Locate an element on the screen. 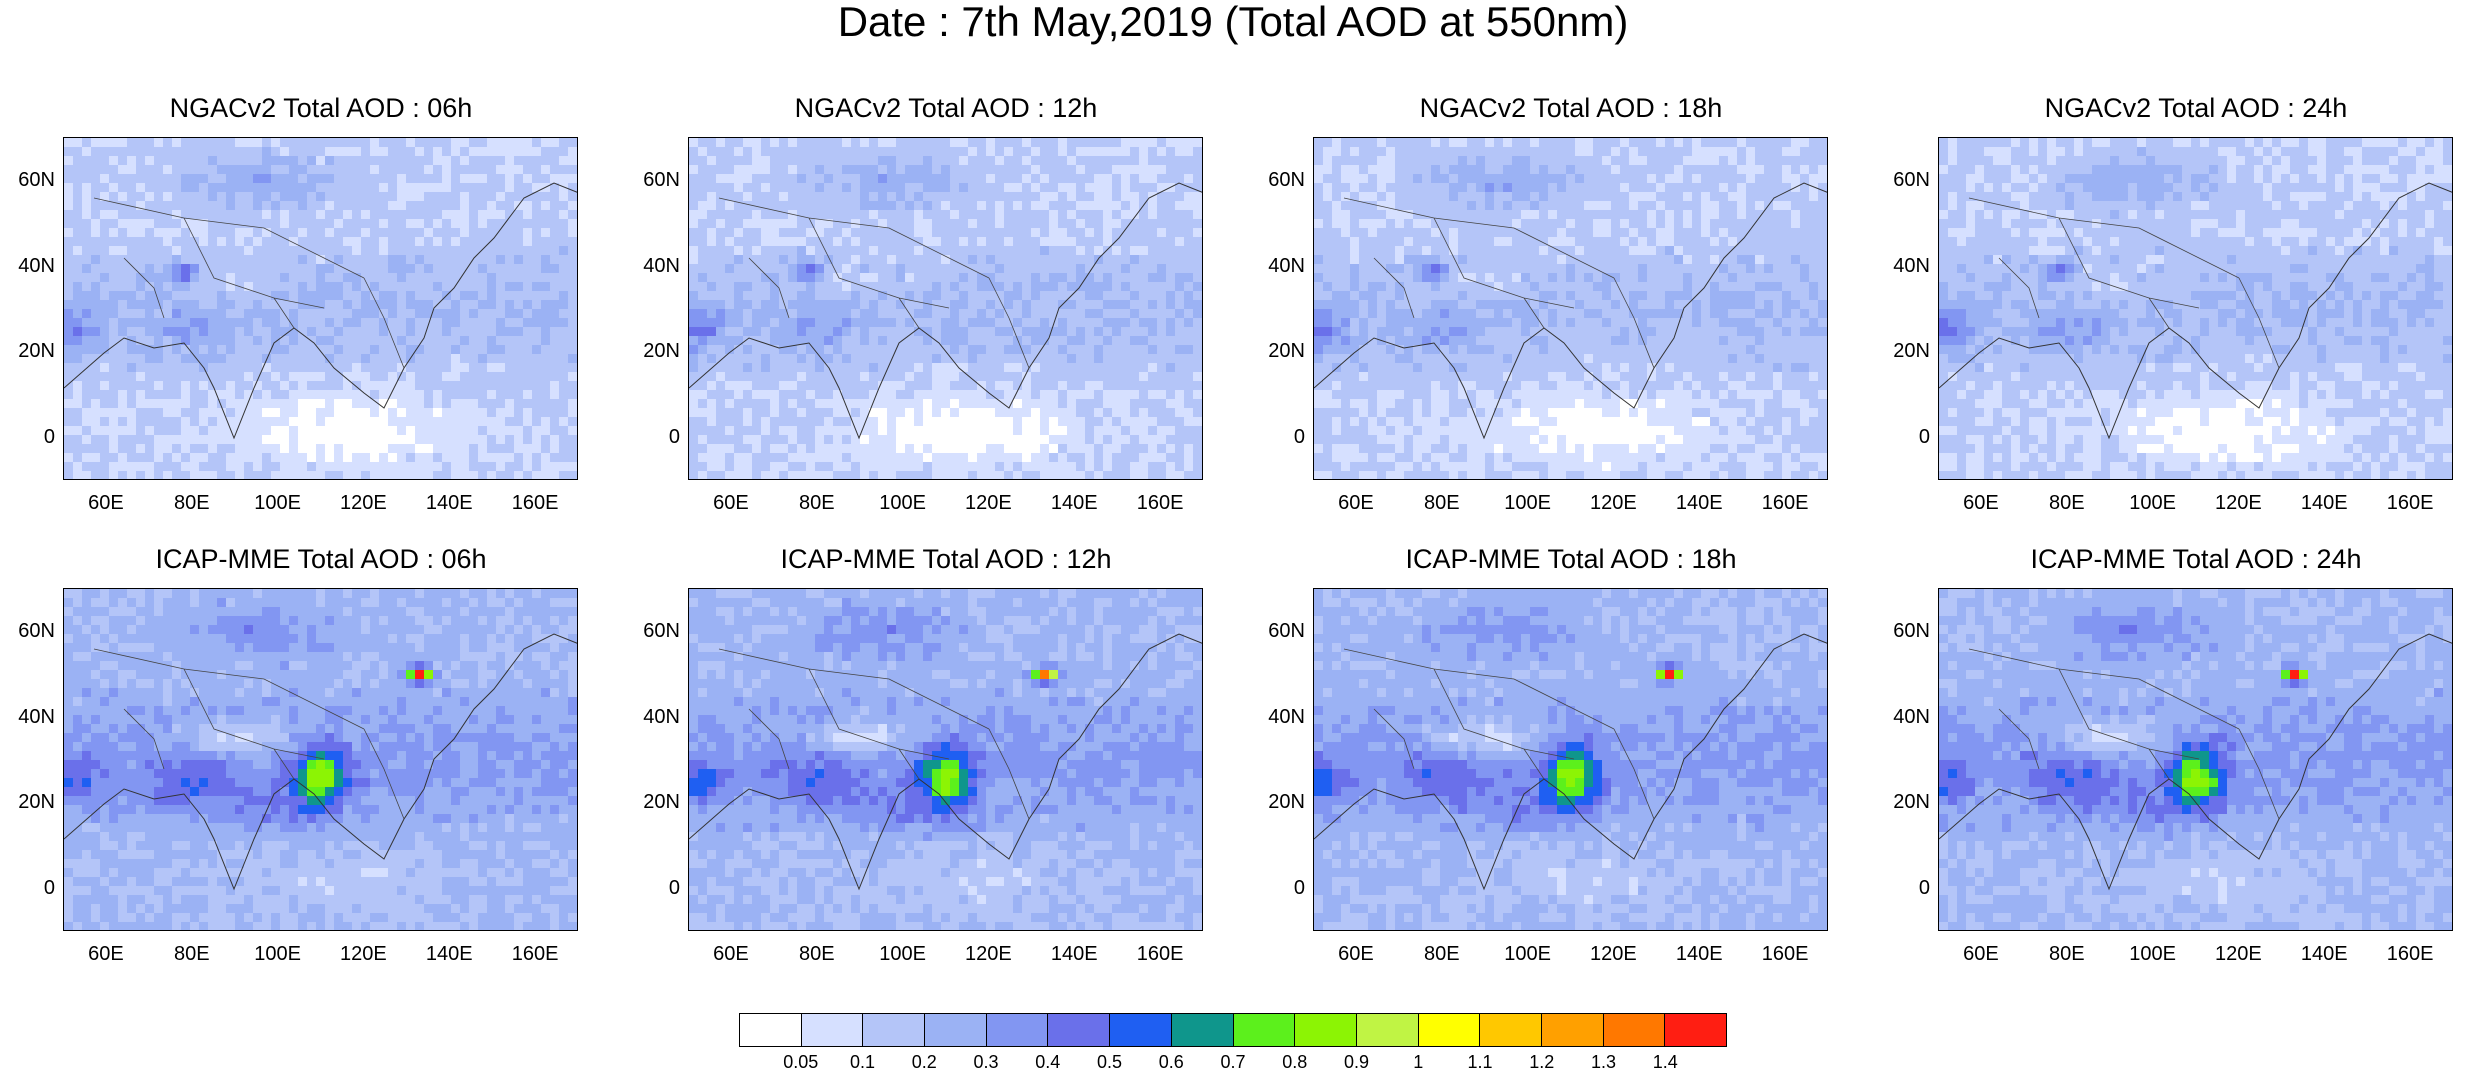  colorbar-label: 1 is located at coordinates (1418, 1062).